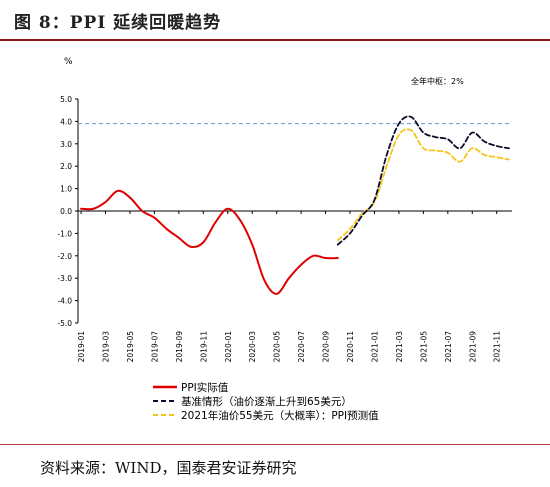 The image size is (550, 487). Describe the element at coordinates (423, 347) in the screenshot. I see `x-tick-label: 2021-05` at that location.